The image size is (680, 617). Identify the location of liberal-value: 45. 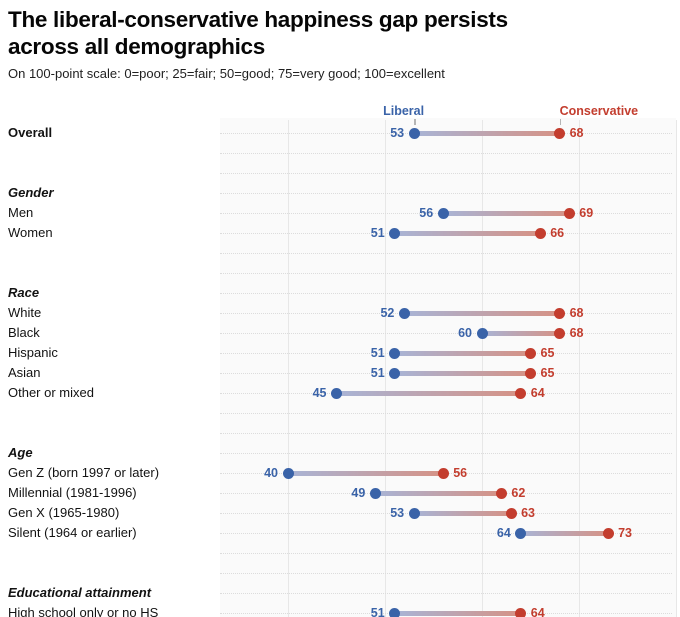
(319, 393).